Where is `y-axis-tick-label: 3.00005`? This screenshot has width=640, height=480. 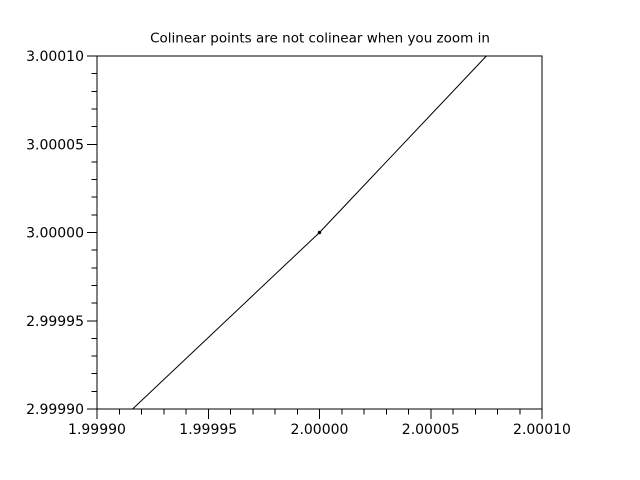 y-axis-tick-label: 3.00005 is located at coordinates (55, 145).